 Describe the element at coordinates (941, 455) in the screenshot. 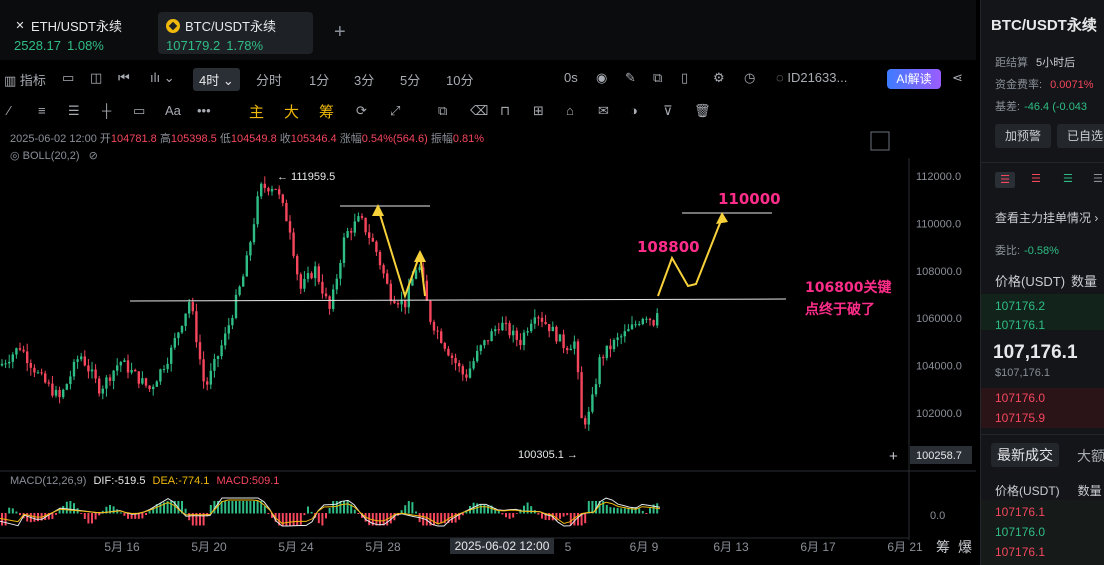

I see `crosshair-price-box` at that location.